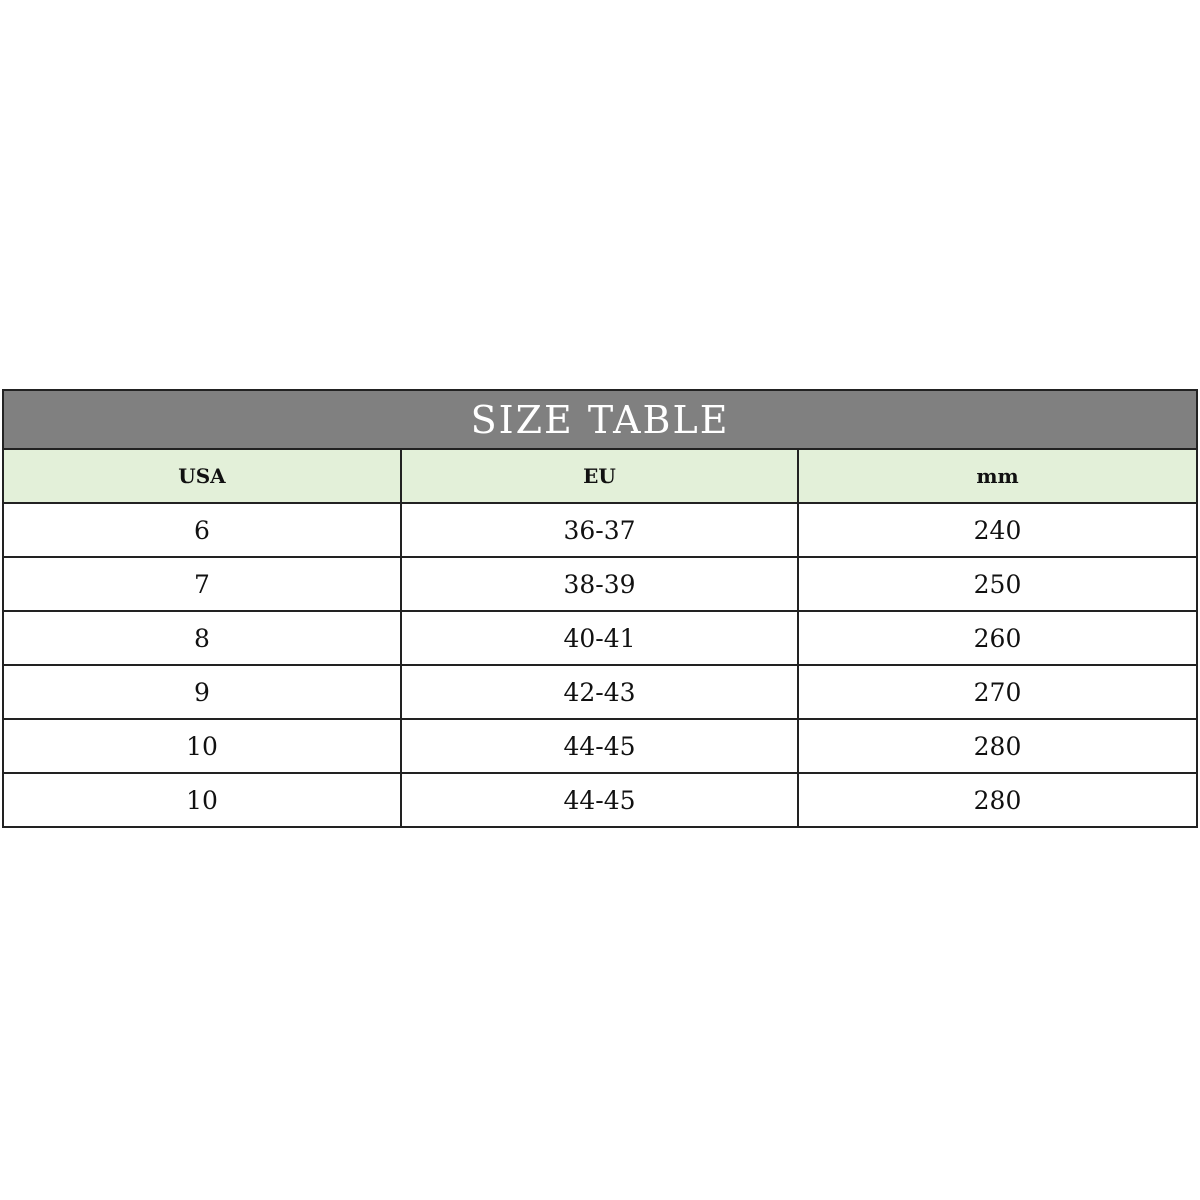 The height and width of the screenshot is (1200, 1200). What do you see at coordinates (202, 530) in the screenshot?
I see `cell-usa: 6` at bounding box center [202, 530].